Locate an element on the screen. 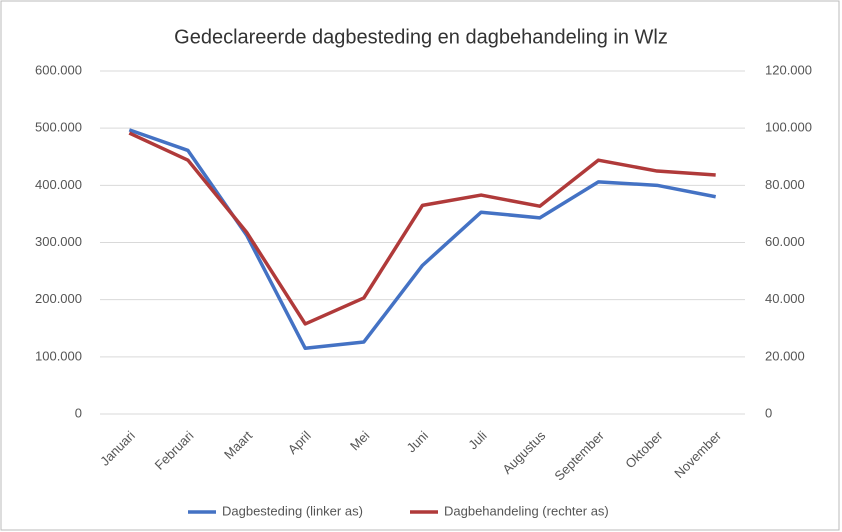  y2-tick-label: 20.000 is located at coordinates (785, 355).